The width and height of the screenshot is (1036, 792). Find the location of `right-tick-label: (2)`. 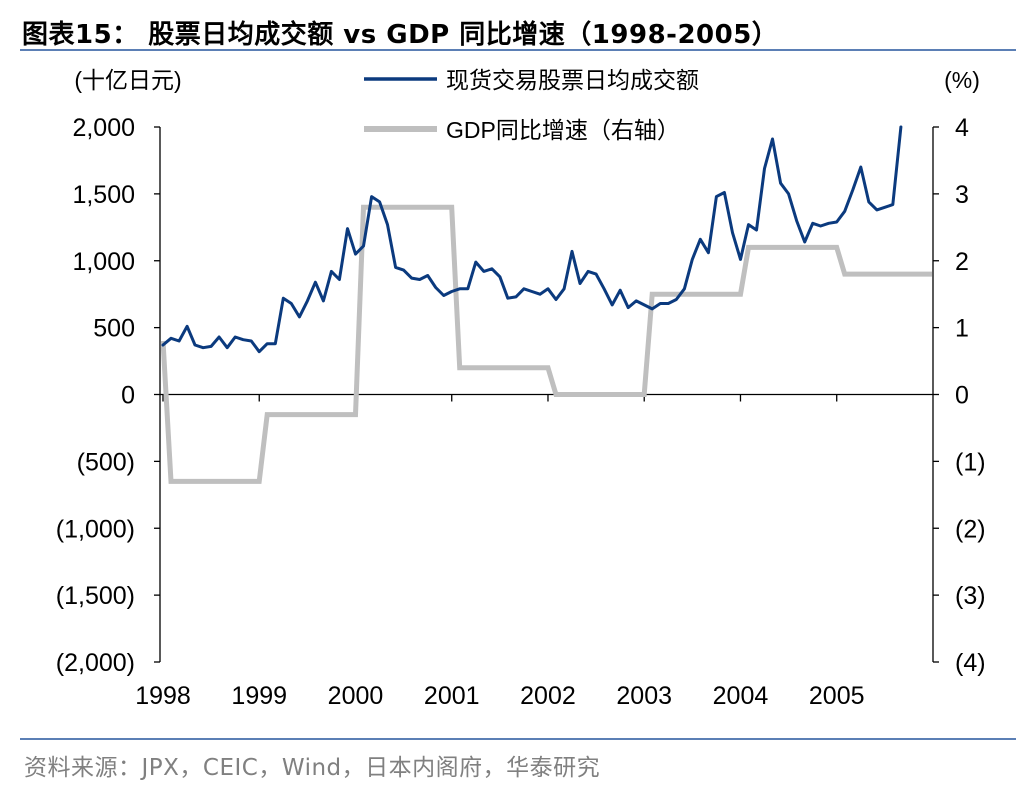

right-tick-label: (2) is located at coordinates (970, 529).